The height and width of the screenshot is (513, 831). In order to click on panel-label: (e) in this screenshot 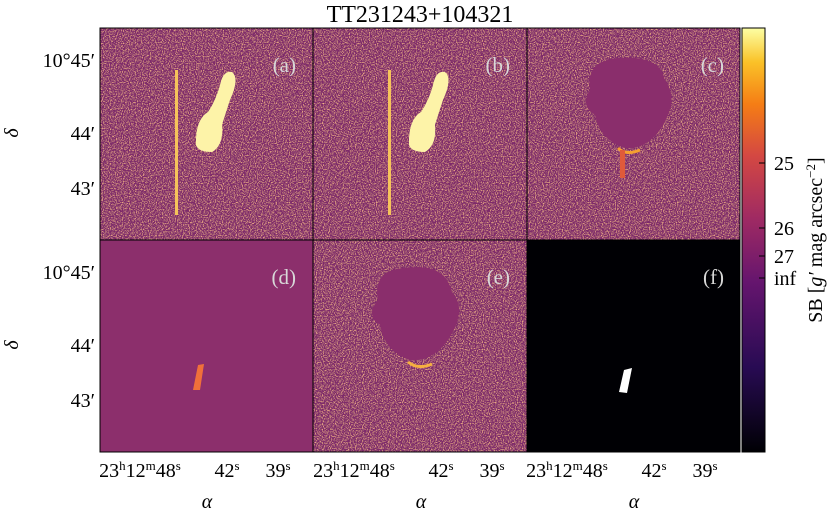, I will do `click(498, 277)`.